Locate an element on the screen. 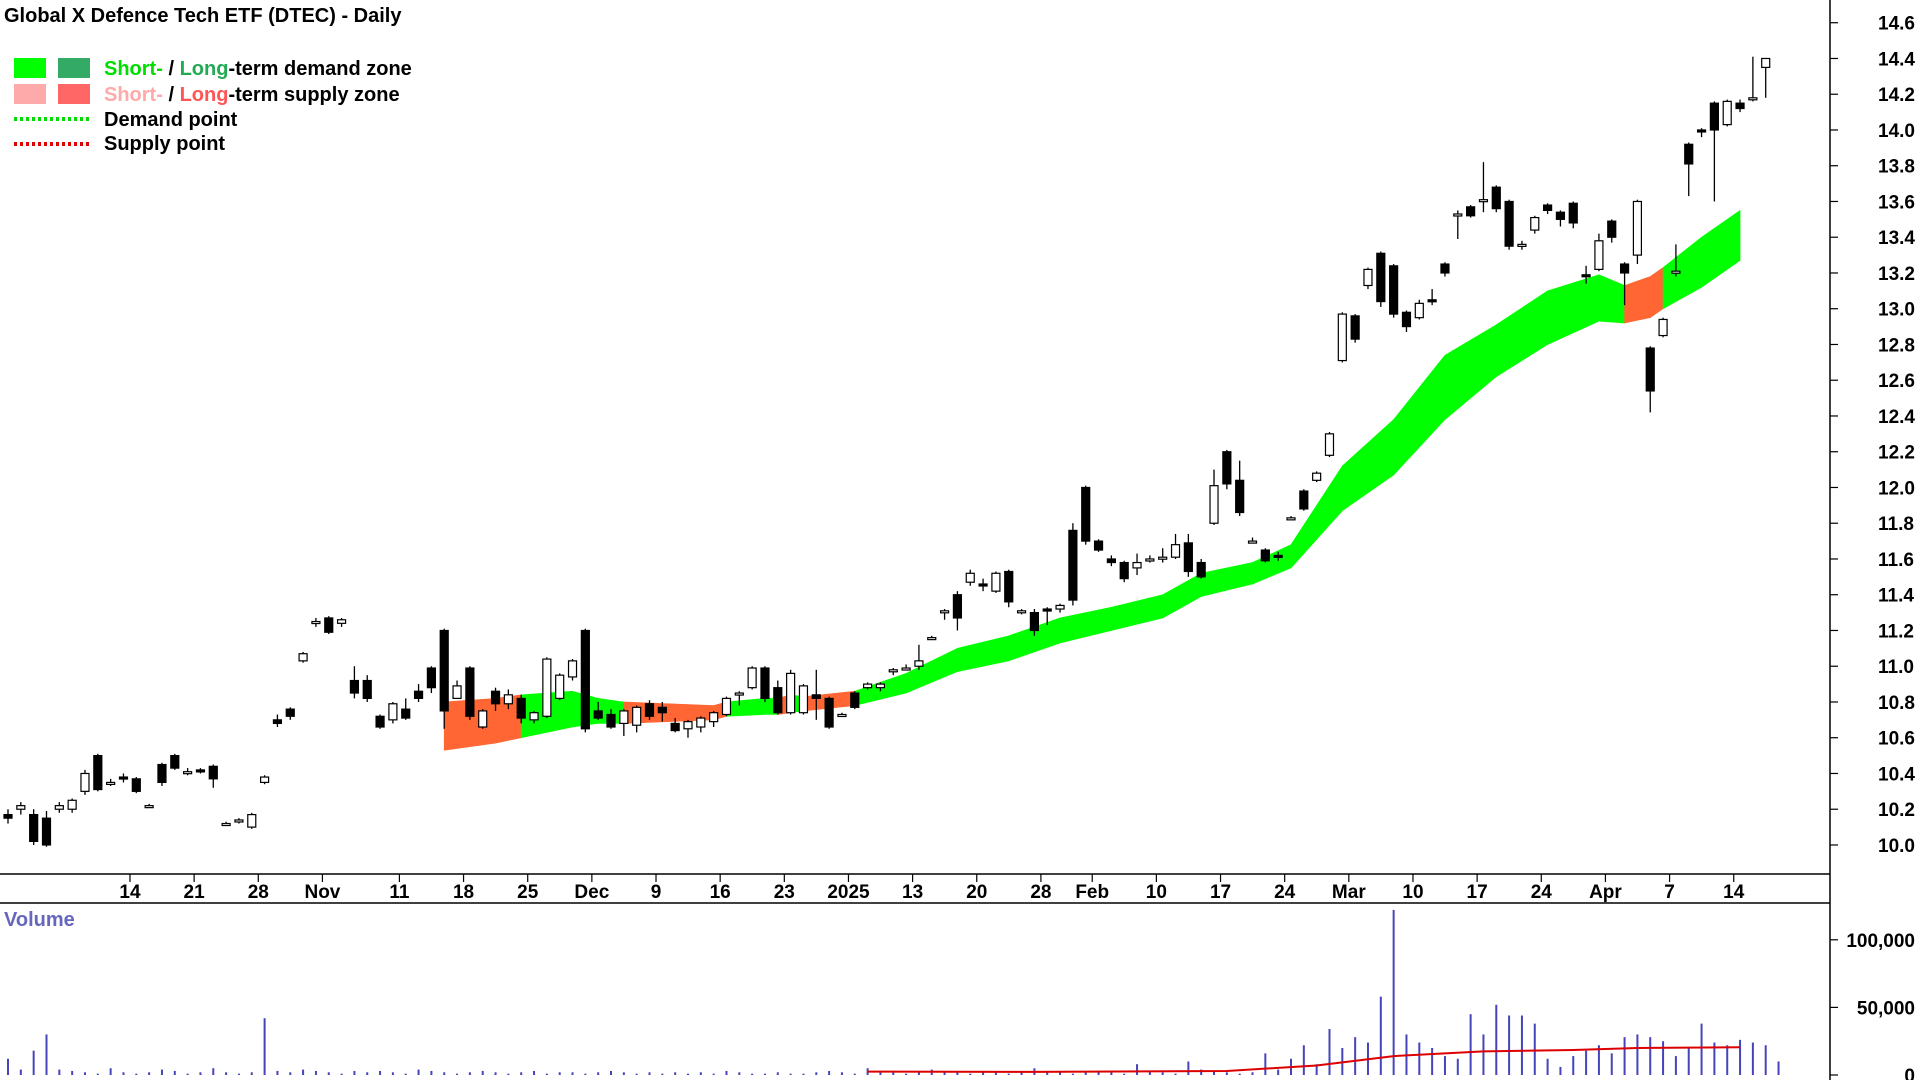 This screenshot has height=1080, width=1920. x-tick-label: 14 is located at coordinates (130, 892).